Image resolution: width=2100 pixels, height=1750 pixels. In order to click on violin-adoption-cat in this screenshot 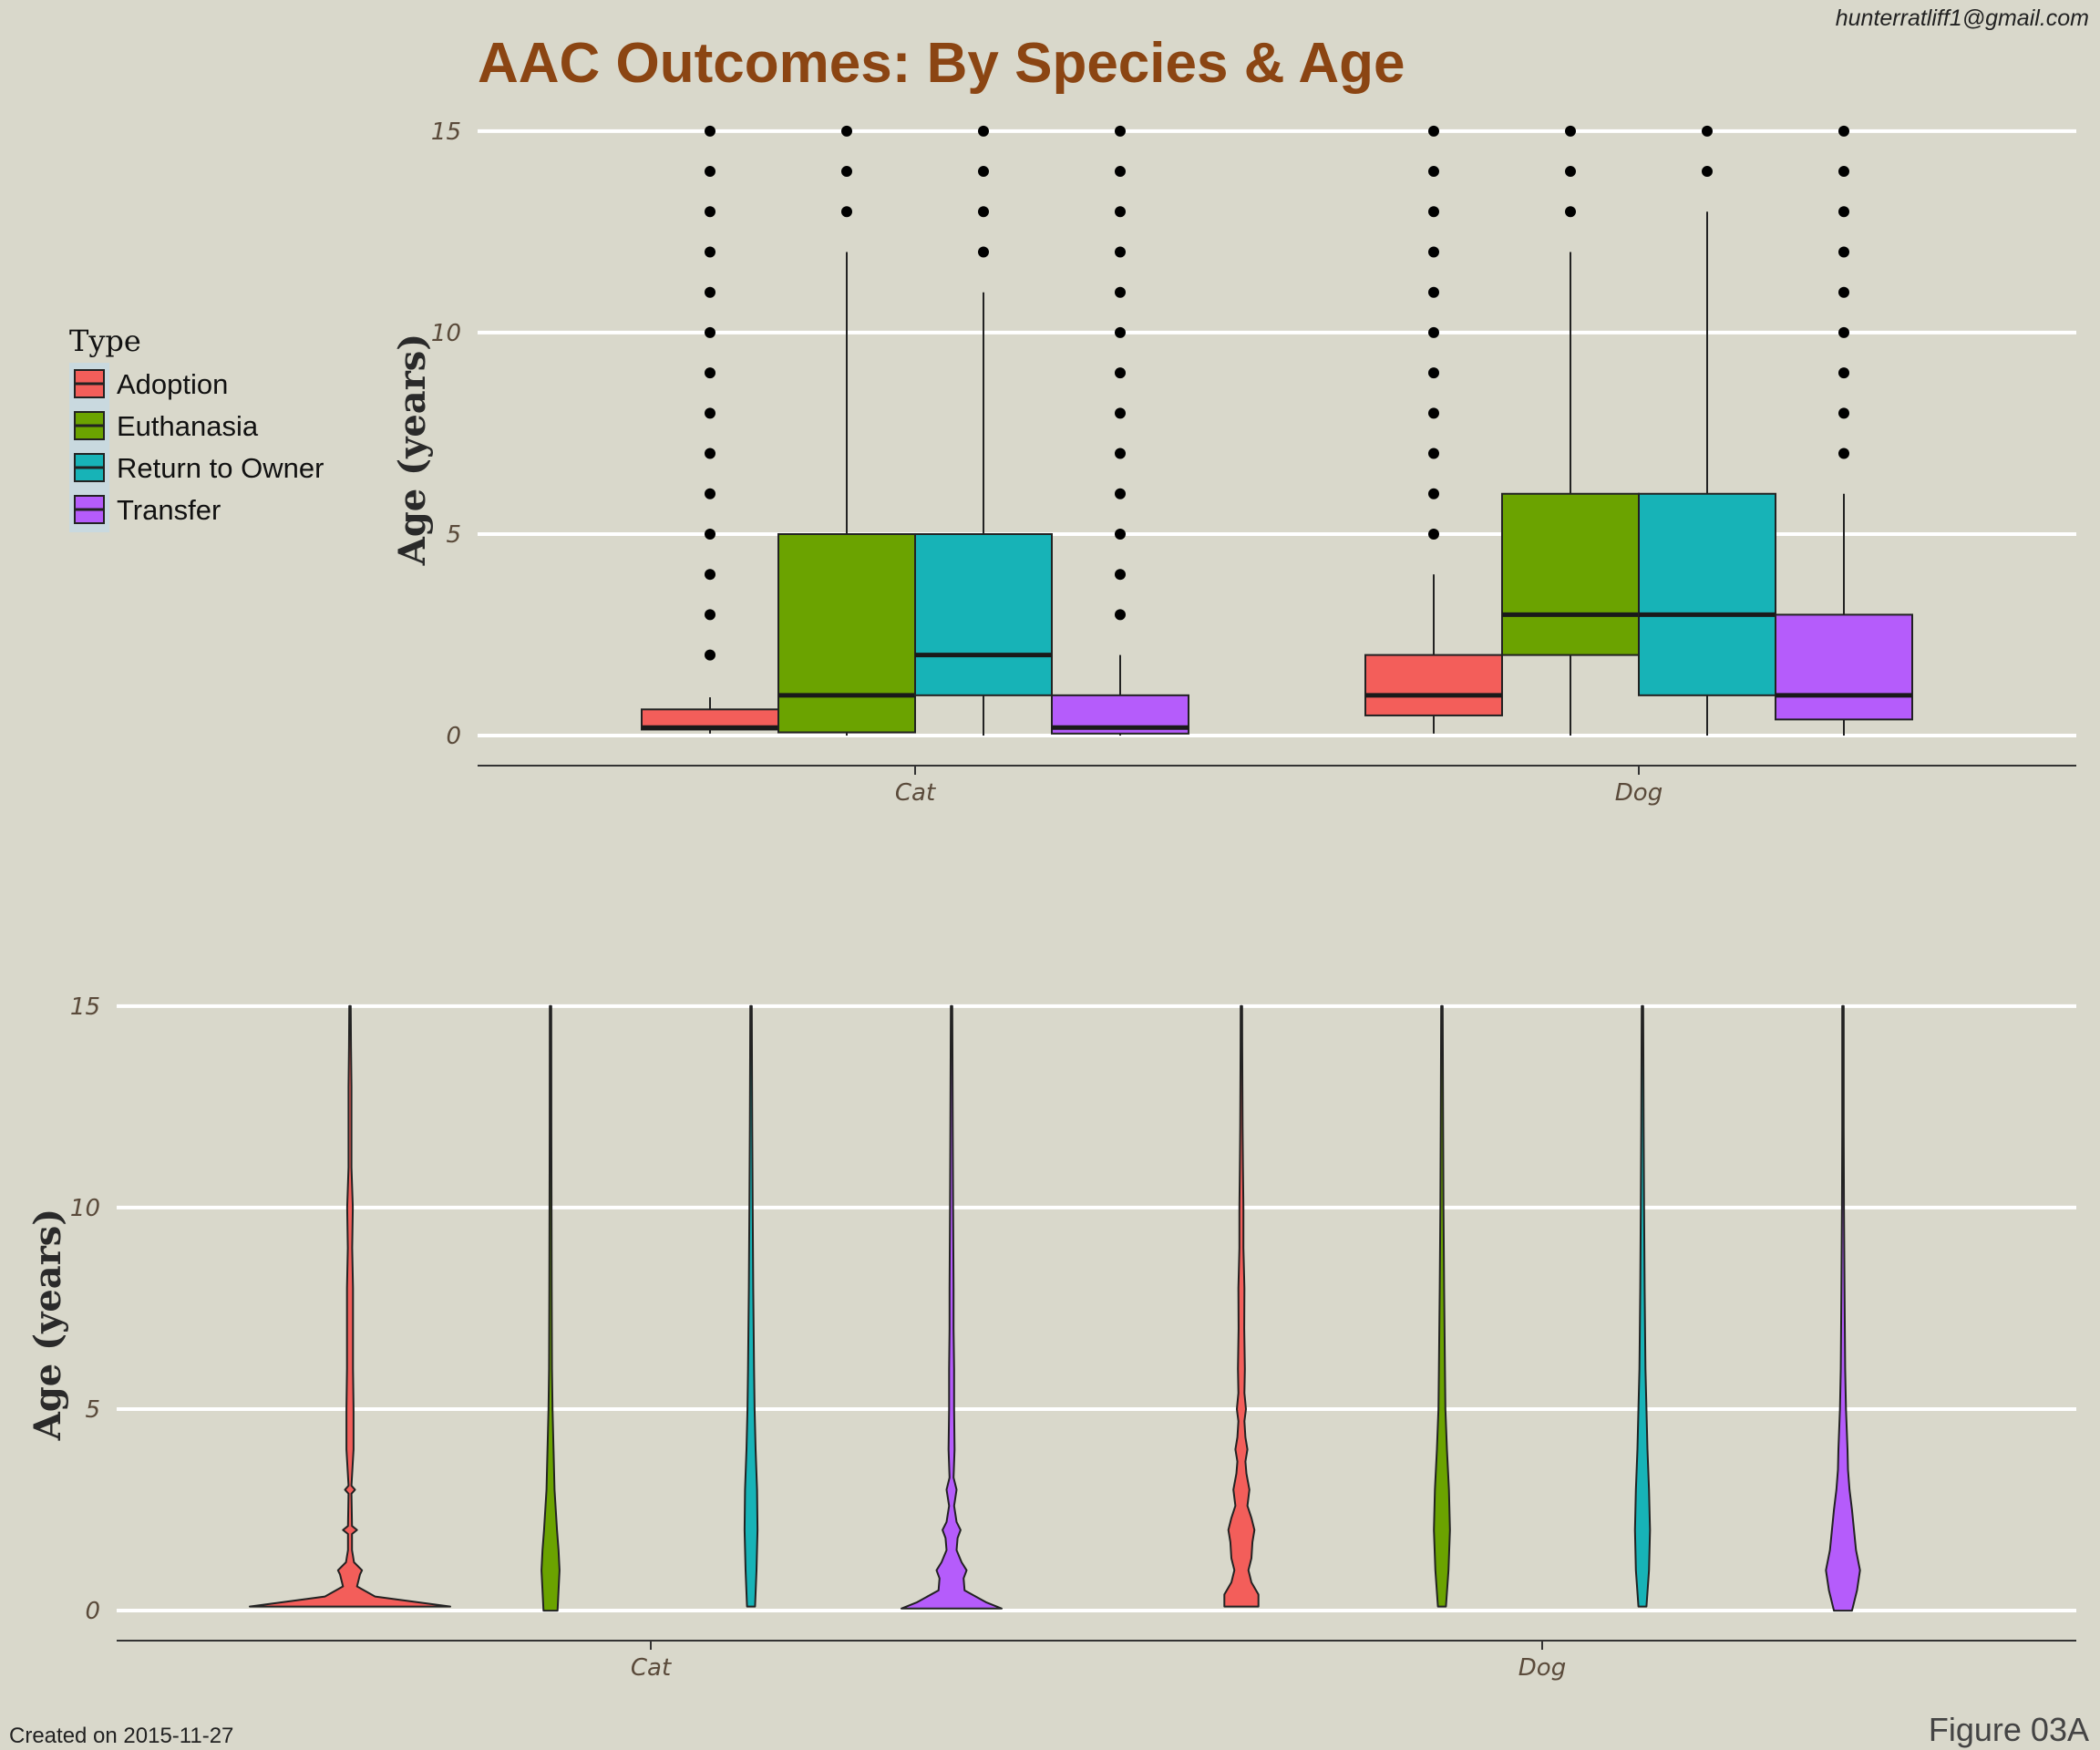, I will do `click(350, 1306)`.